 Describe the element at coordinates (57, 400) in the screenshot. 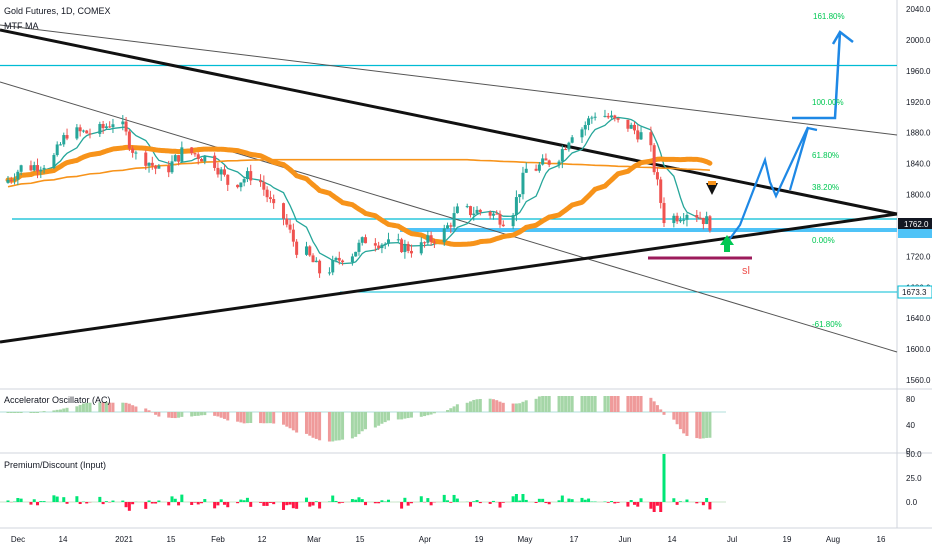

I see `ac-panel-title: Accelerator Oscillator (AC)` at that location.